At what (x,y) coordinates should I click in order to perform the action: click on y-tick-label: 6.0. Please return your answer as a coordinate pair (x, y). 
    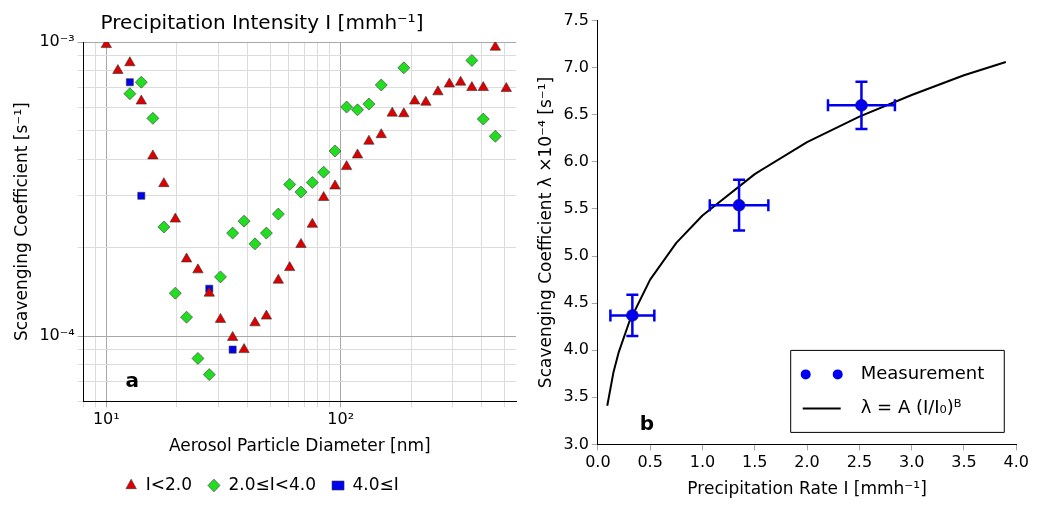
    Looking at the image, I should click on (576, 161).